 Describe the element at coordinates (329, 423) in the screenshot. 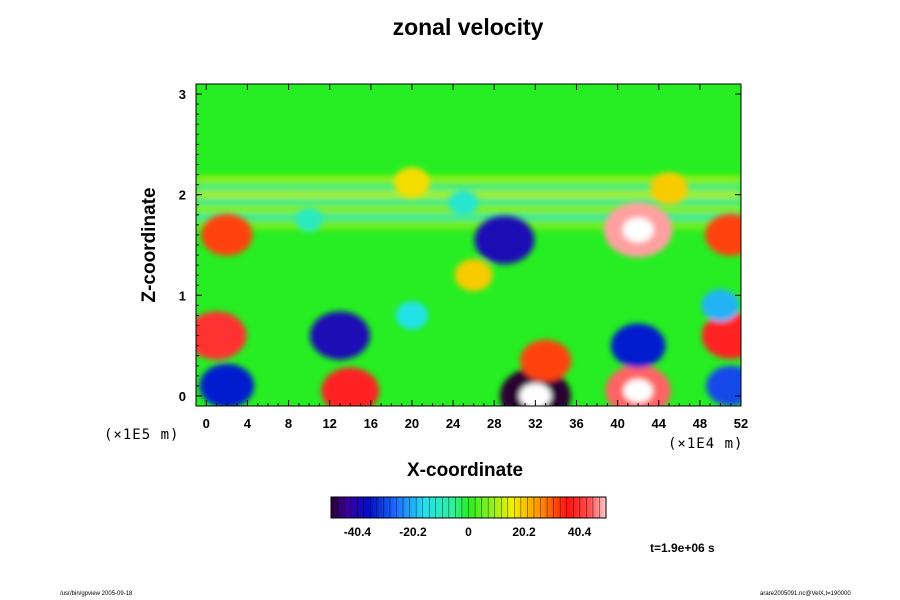

I see `x-tick-label: 12` at that location.